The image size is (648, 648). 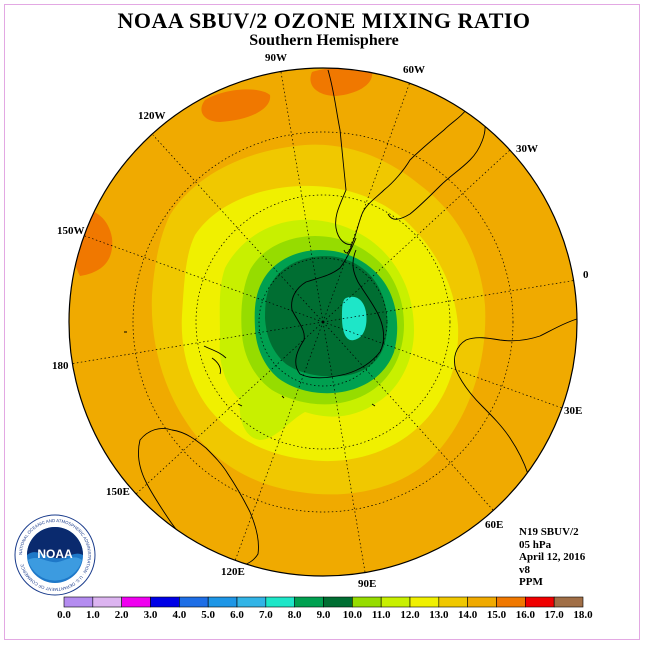 I want to click on colorbar-tick-label: 17.0, so click(x=555, y=615).